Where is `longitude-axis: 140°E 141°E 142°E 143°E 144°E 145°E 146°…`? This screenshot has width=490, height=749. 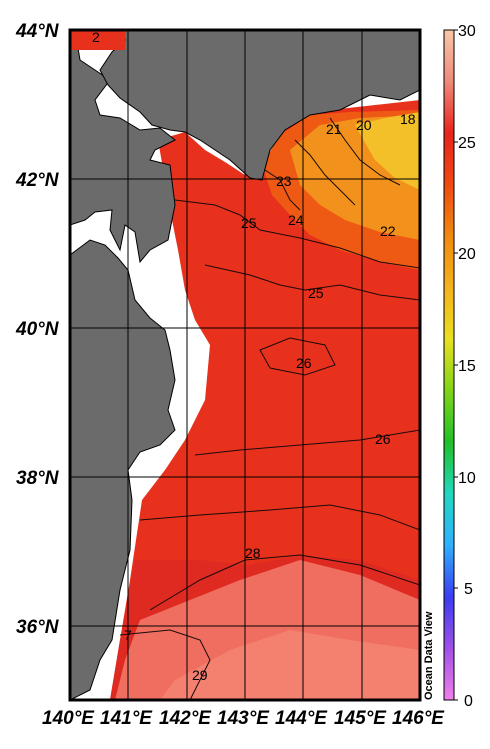
longitude-axis: 140°E 141°E 142°E 143°E 144°E 145°E 146°… is located at coordinates (243, 718).